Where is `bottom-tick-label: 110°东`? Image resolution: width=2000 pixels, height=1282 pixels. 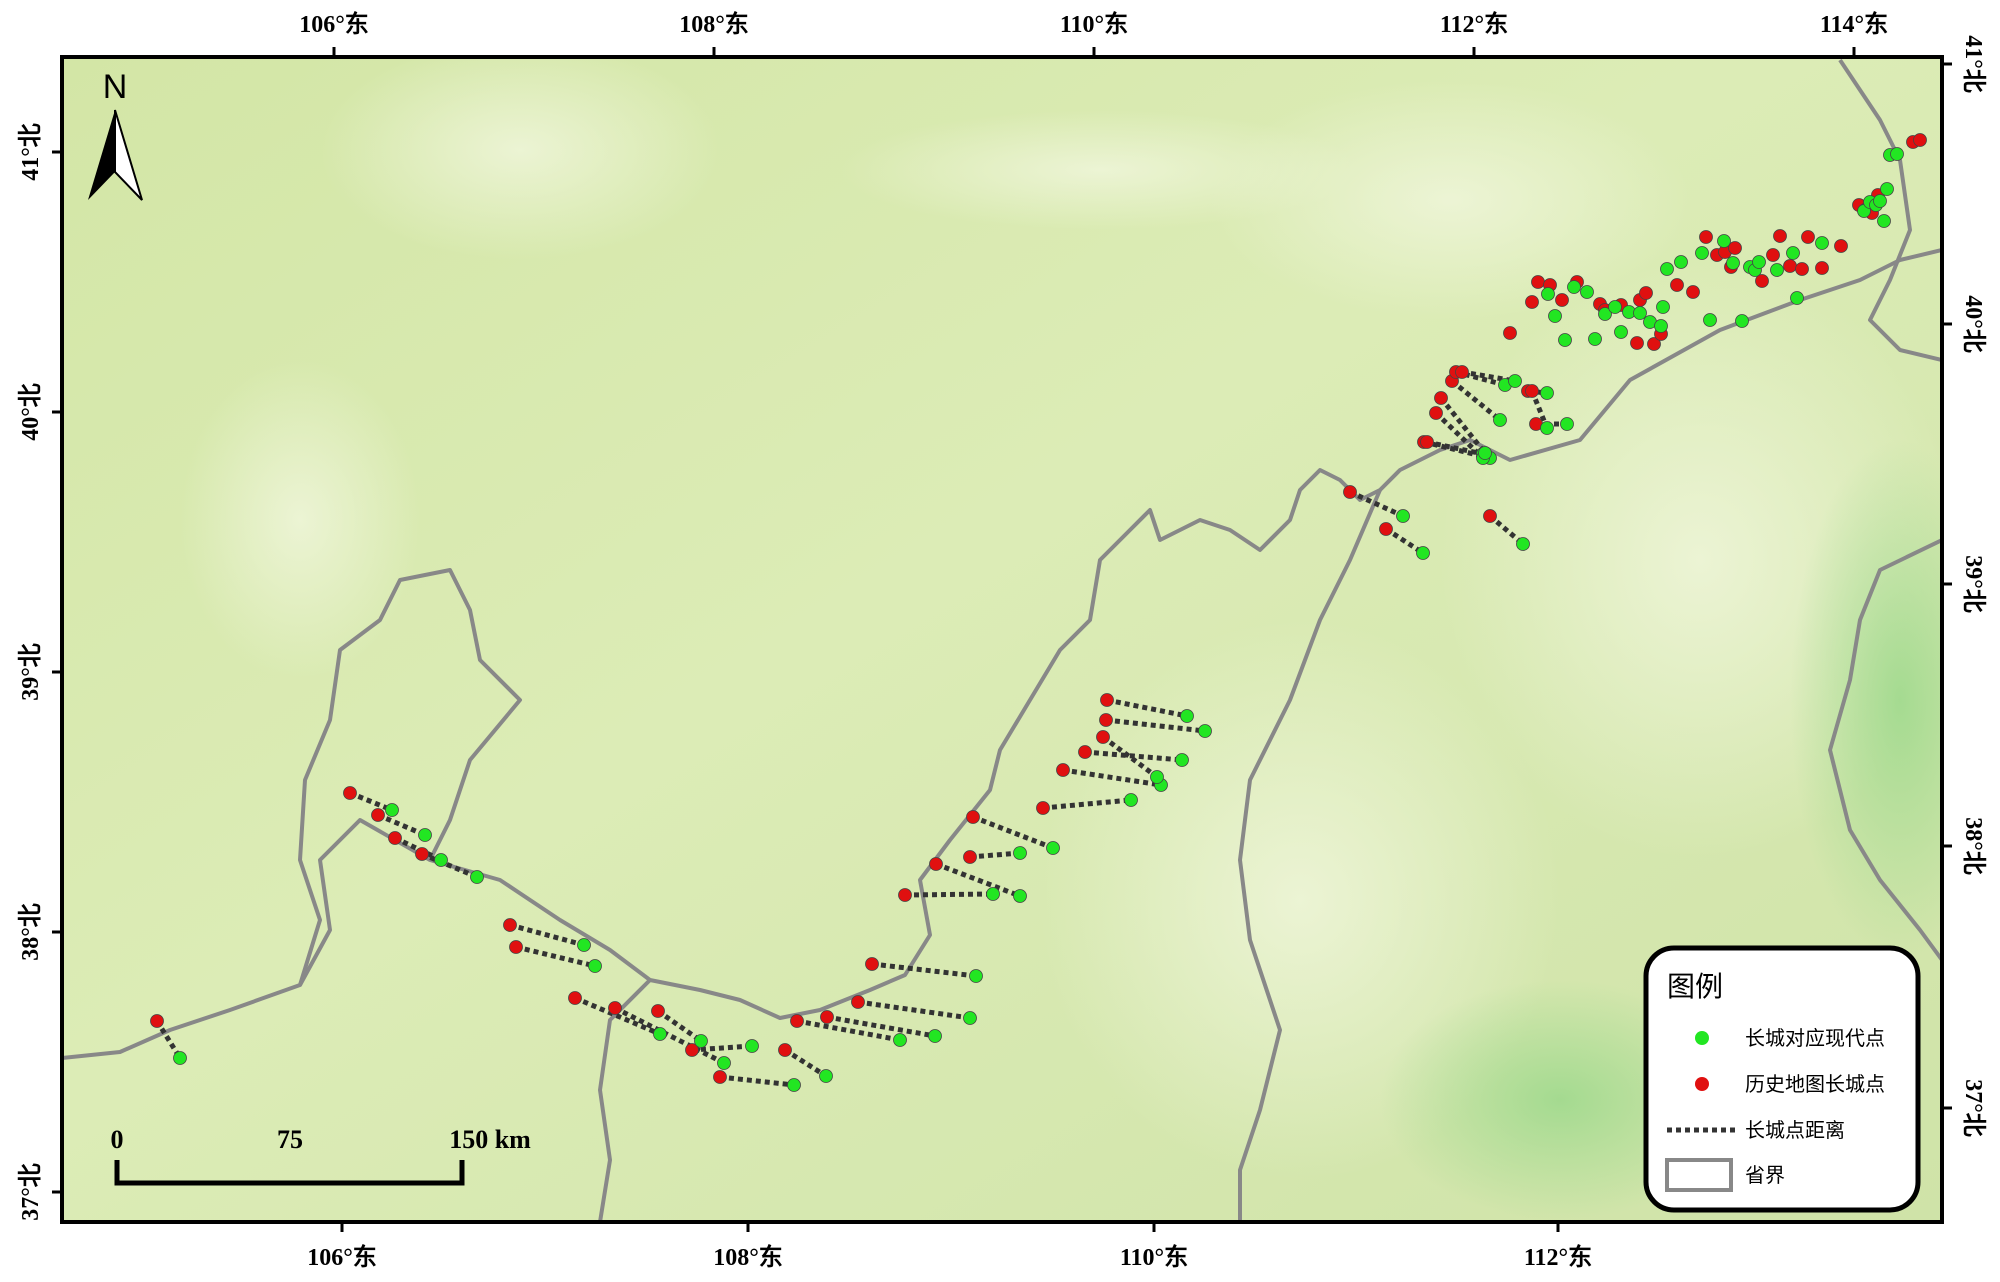 bottom-tick-label: 110°东 is located at coordinates (1154, 1257).